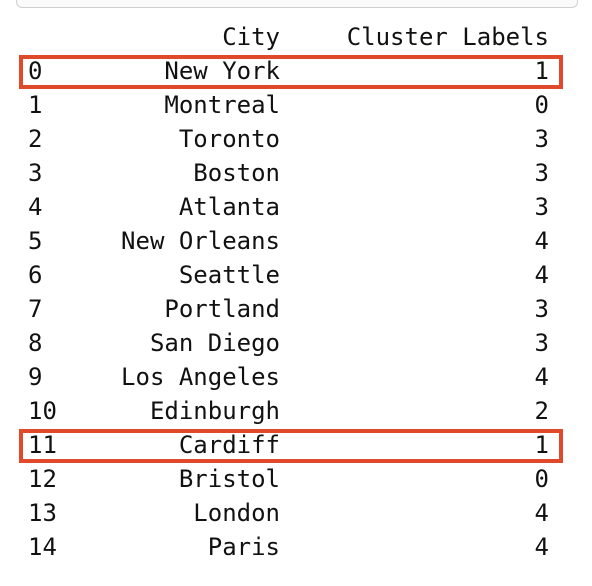 This screenshot has width=592, height=586. What do you see at coordinates (229, 275) in the screenshot?
I see `city-cell: Seattle` at bounding box center [229, 275].